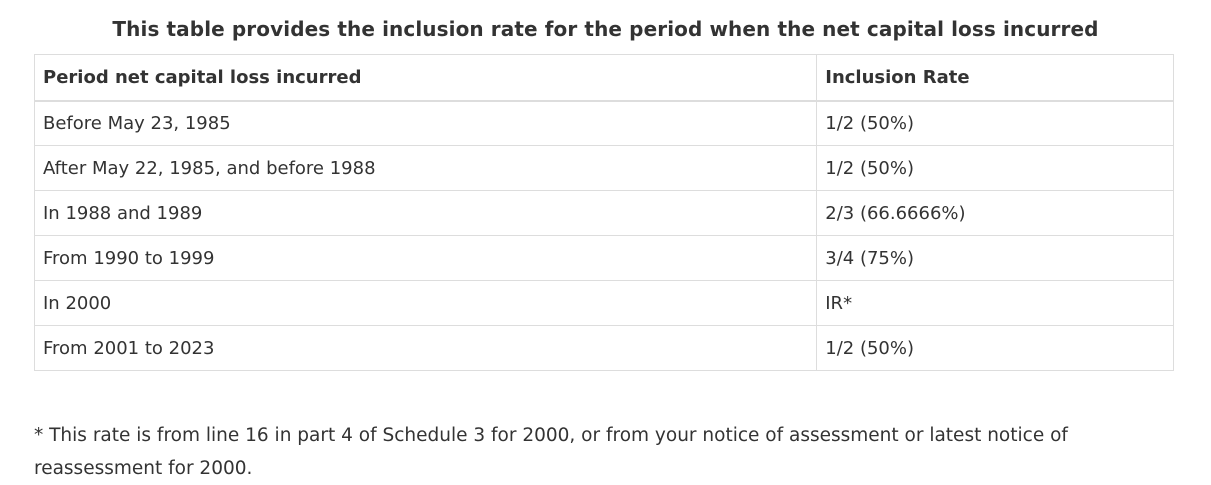 Image resolution: width=1211 pixels, height=485 pixels. Describe the element at coordinates (425, 303) in the screenshot. I see `period-cell: In 2000` at that location.